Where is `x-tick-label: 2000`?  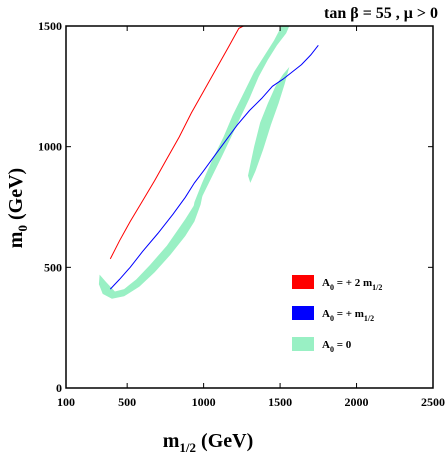
x-tick-label: 2000 is located at coordinates (357, 402).